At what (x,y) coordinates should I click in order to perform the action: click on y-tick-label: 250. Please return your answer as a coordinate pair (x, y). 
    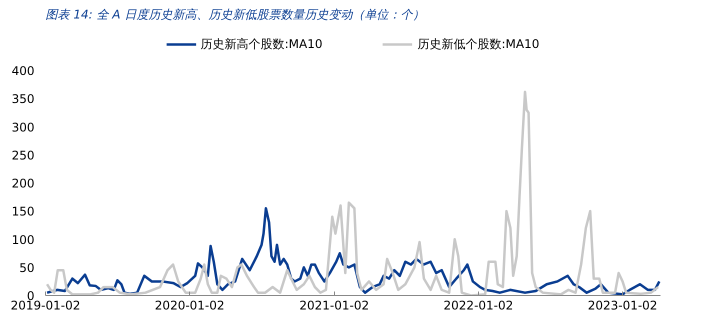
    Looking at the image, I should click on (23, 155).